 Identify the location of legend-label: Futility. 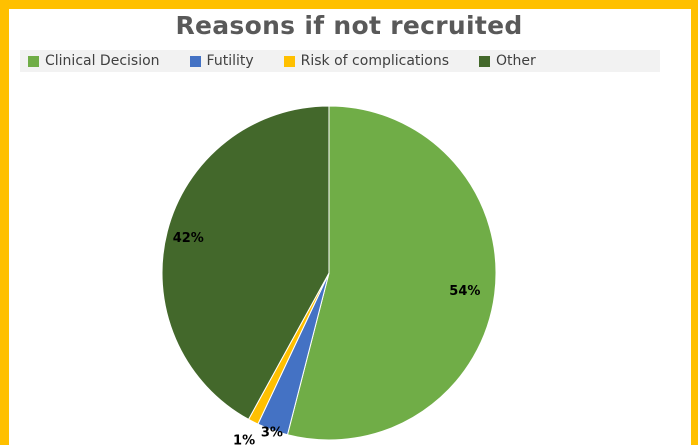
(230, 61).